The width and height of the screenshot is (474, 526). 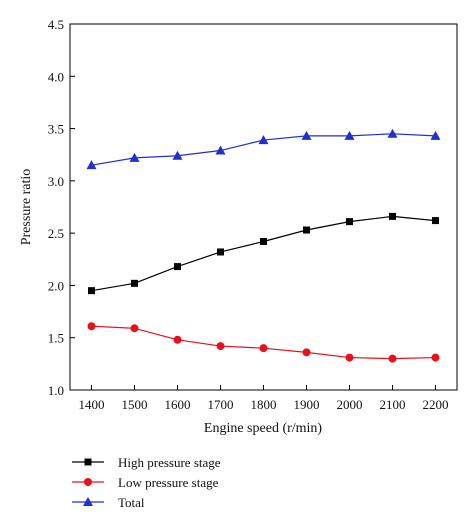 What do you see at coordinates (131, 502) in the screenshot?
I see `legend-label: Total` at bounding box center [131, 502].